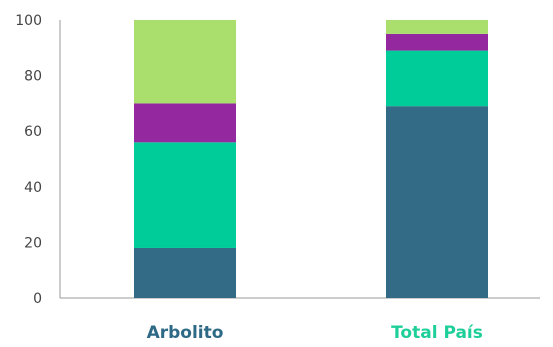 The width and height of the screenshot is (553, 347). Describe the element at coordinates (33, 243) in the screenshot. I see `y-tick-label-20: 20` at that location.